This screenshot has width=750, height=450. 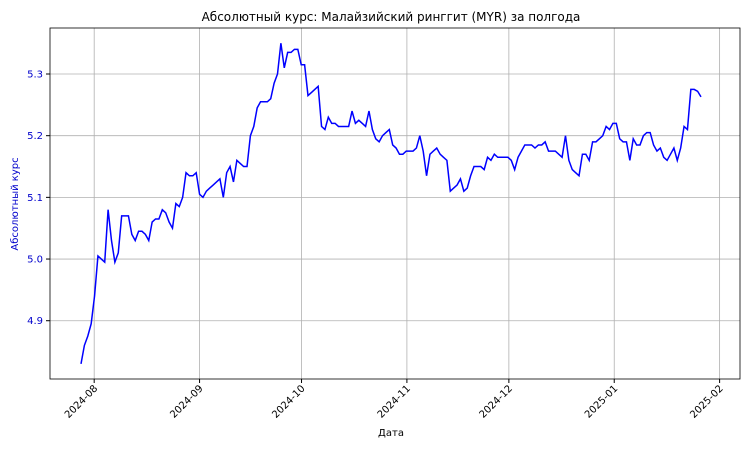 What do you see at coordinates (35, 260) in the screenshot?
I see `y-tick-label: 5.0` at bounding box center [35, 260].